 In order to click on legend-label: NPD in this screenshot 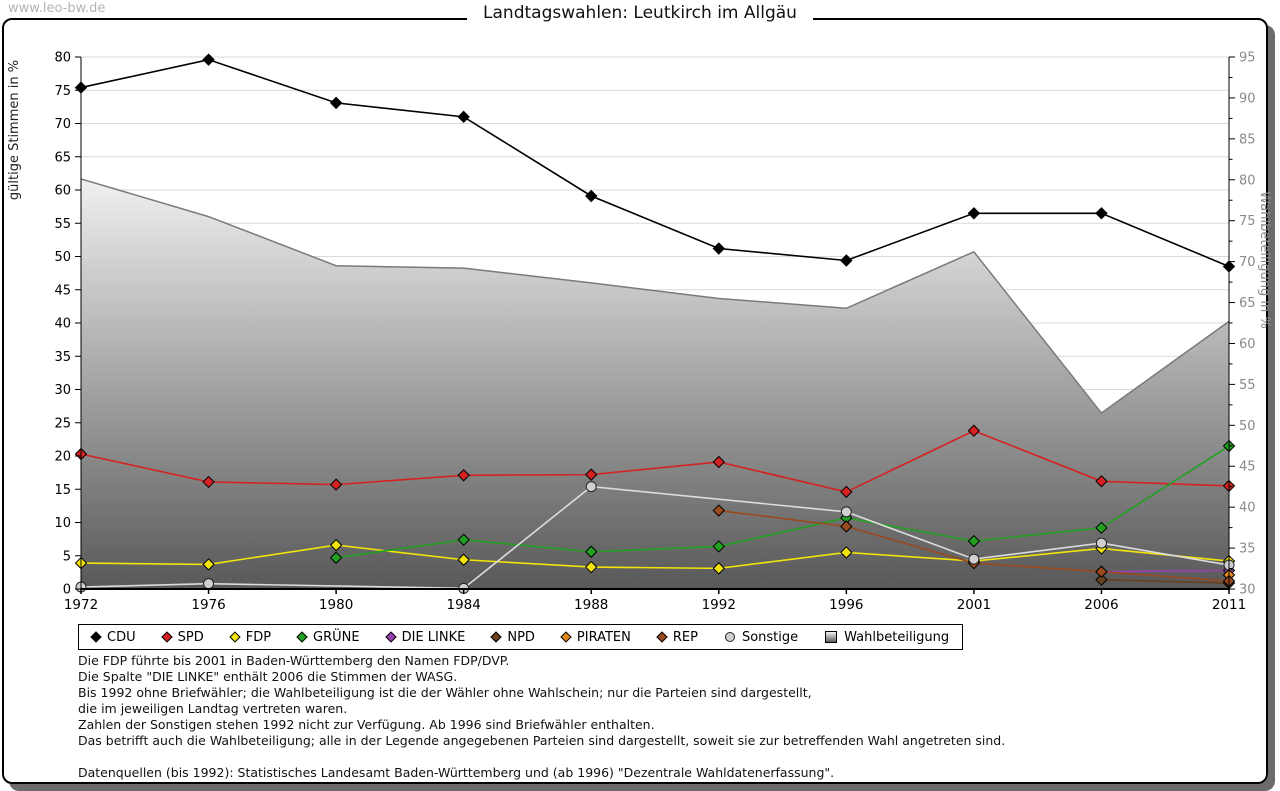, I will do `click(521, 637)`.